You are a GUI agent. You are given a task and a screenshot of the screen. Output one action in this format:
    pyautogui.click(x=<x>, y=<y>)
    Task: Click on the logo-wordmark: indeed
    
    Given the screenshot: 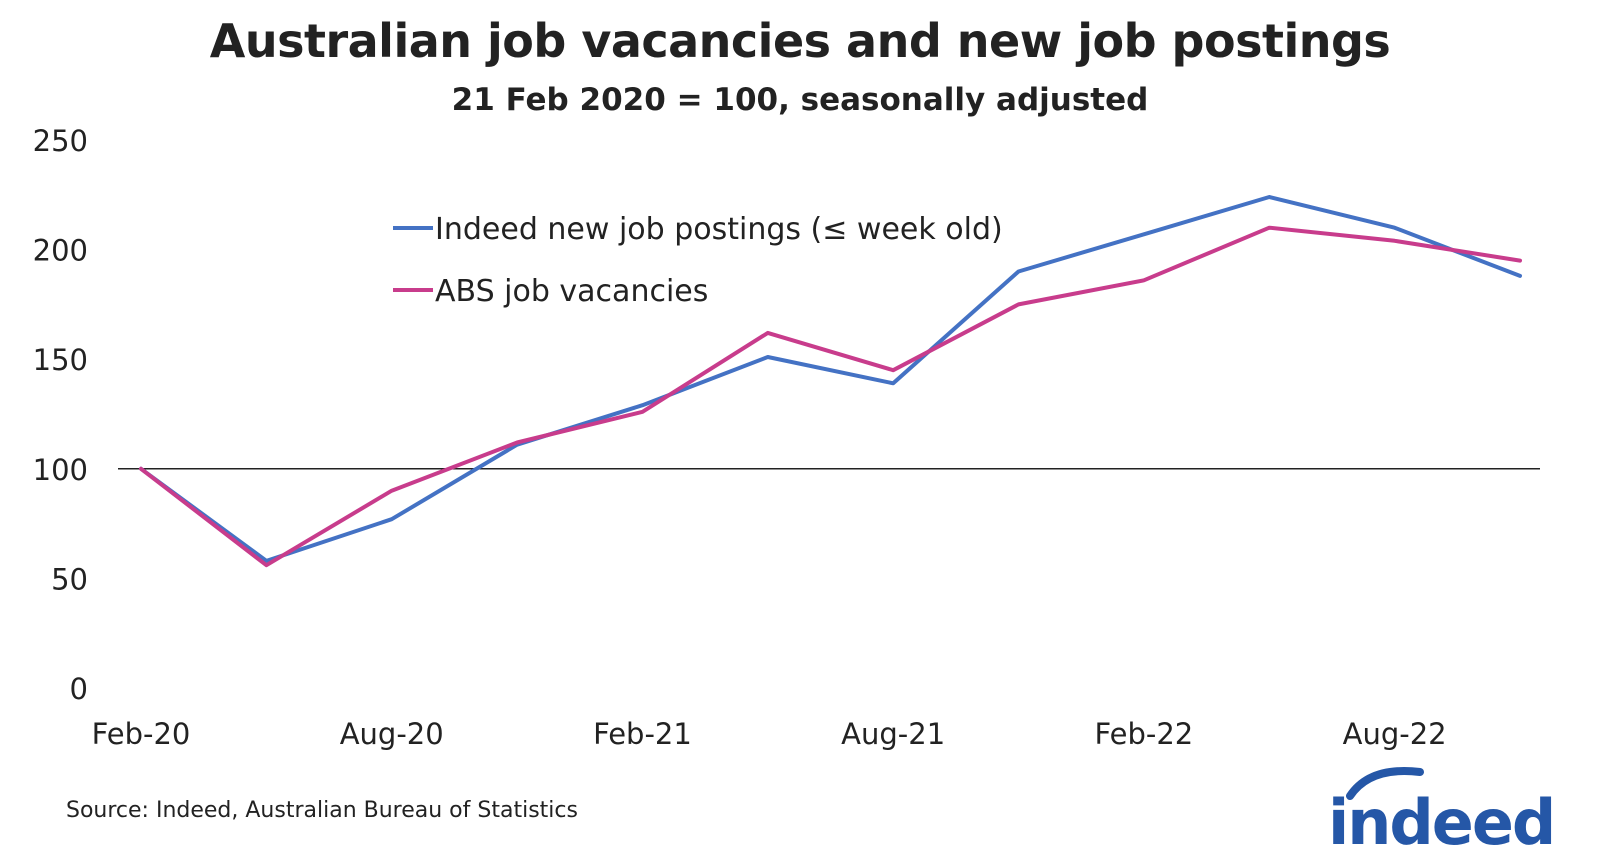 What is the action you would take?
    pyautogui.click(x=1441, y=822)
    